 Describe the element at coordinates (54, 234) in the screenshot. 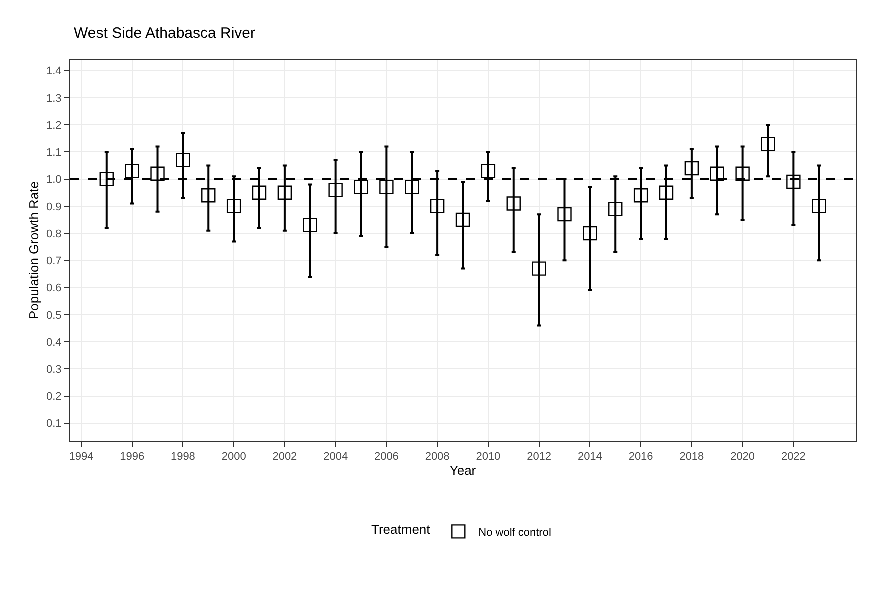

I see `y-tick-label: 0.8` at that location.